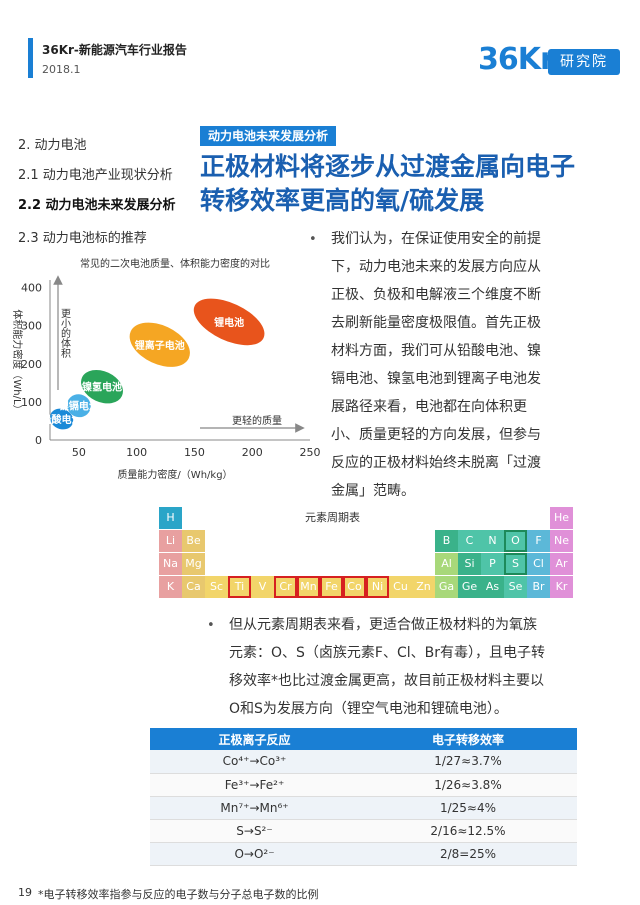 The height and width of the screenshot is (905, 640). What do you see at coordinates (97, 205) in the screenshot?
I see `nav-item-future: 2.2 动力电池未来发展分析` at bounding box center [97, 205].